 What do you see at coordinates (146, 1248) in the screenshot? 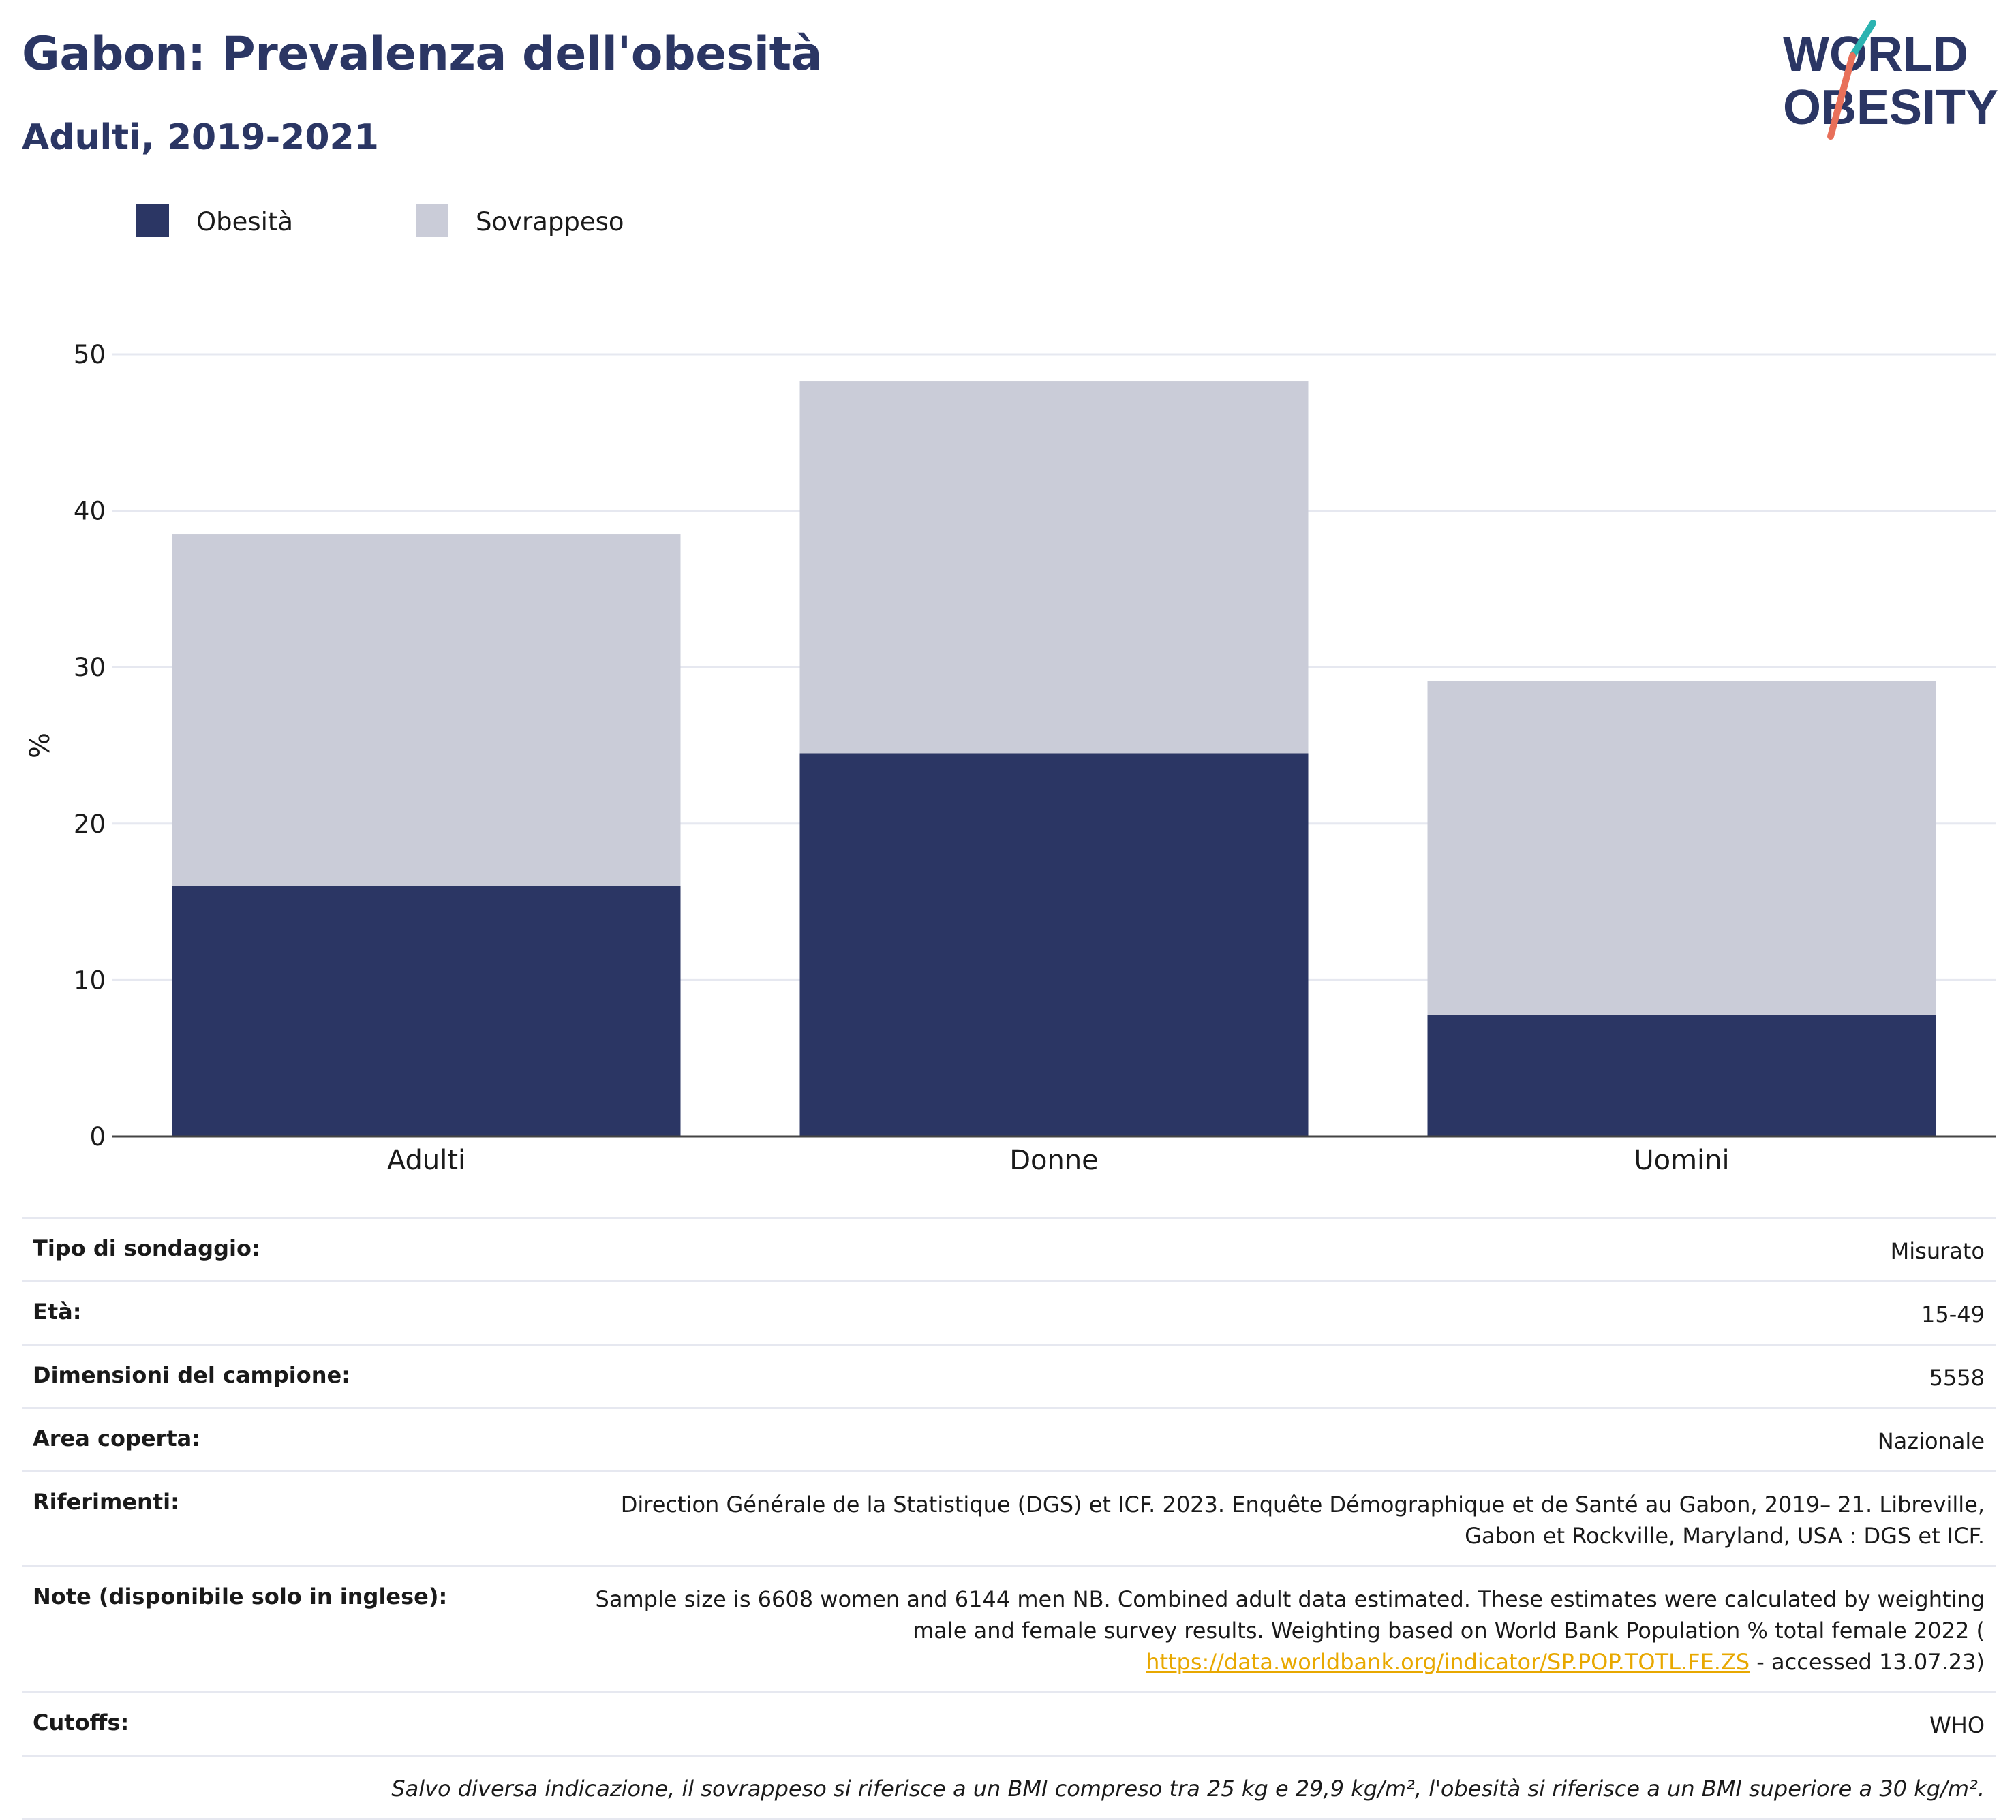
I see `info-key: Tipo di sondaggio:` at bounding box center [146, 1248].